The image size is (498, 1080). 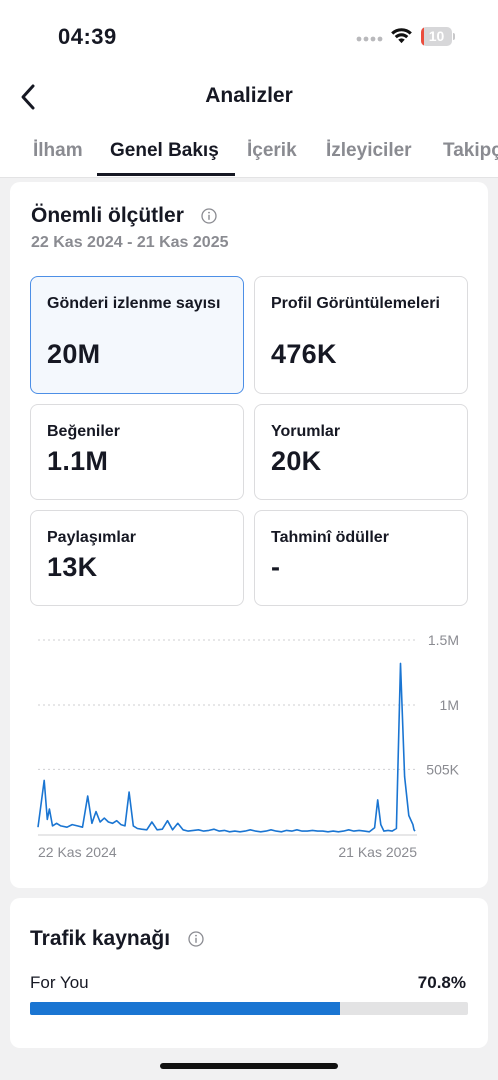 I want to click on metric-value: 476K, so click(x=304, y=354).